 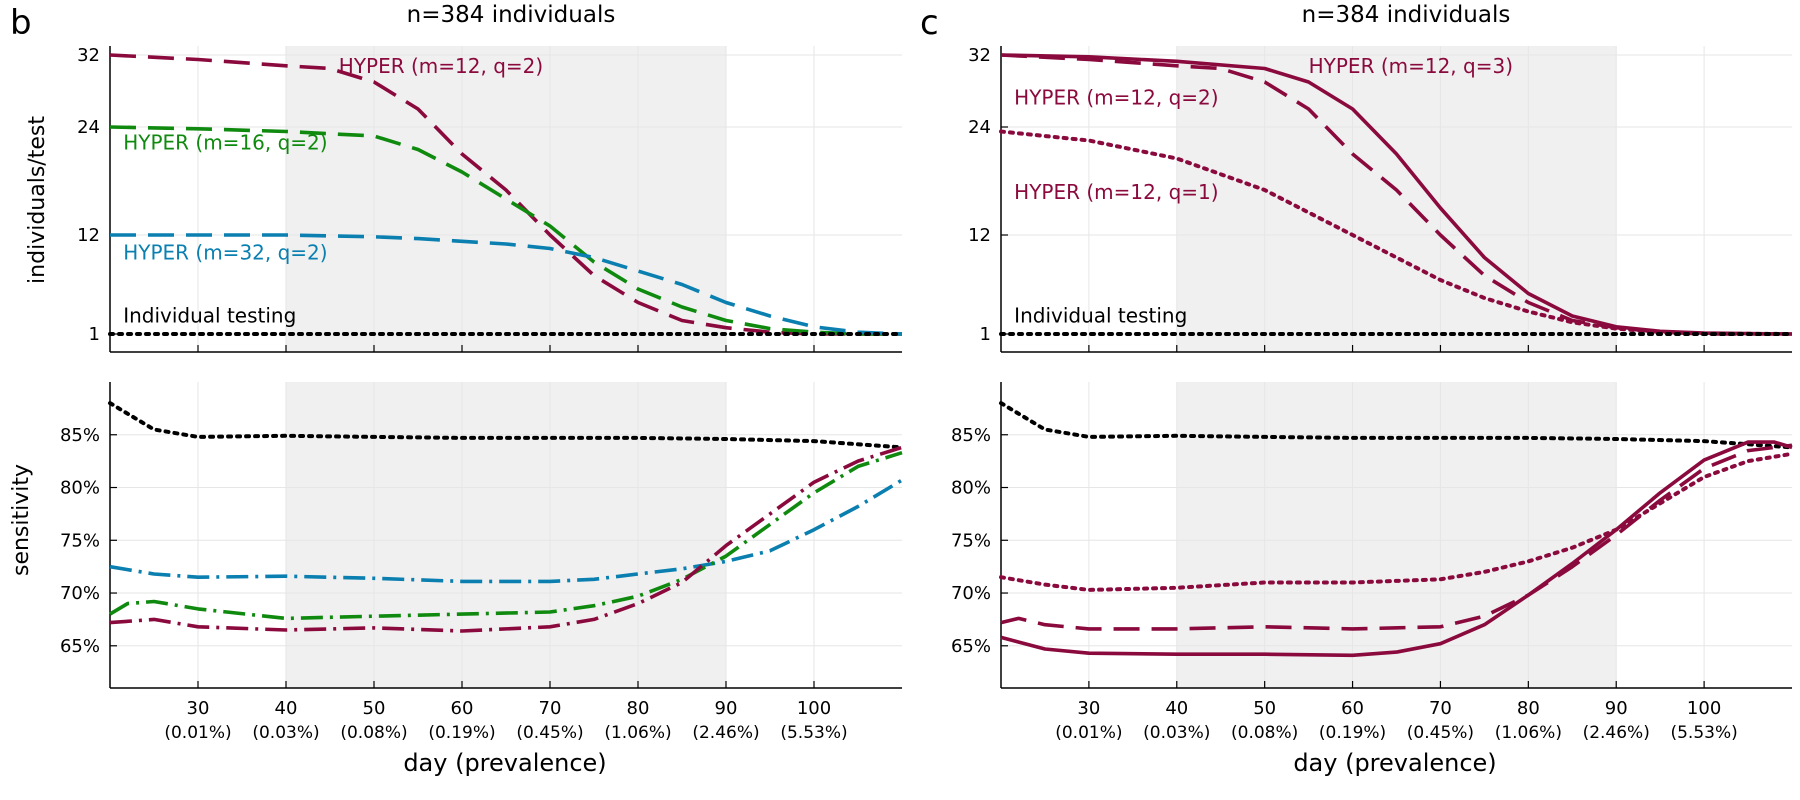 I want to click on ylabel-individuals-per-test: individuals/test, so click(x=37, y=200).